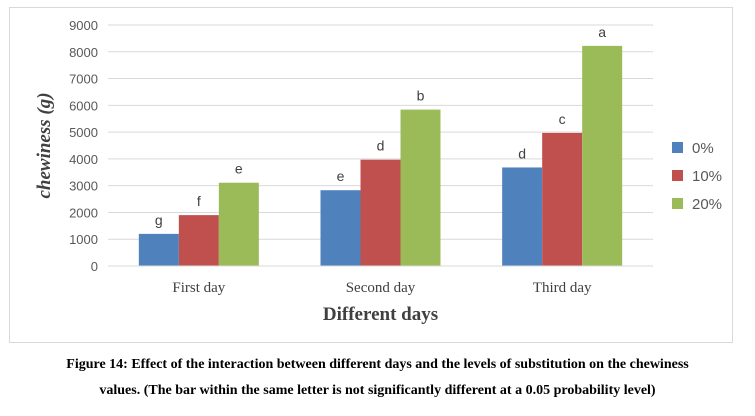 Image resolution: width=755 pixels, height=416 pixels. What do you see at coordinates (83, 132) in the screenshot?
I see `y-tick-label: 5000` at bounding box center [83, 132].